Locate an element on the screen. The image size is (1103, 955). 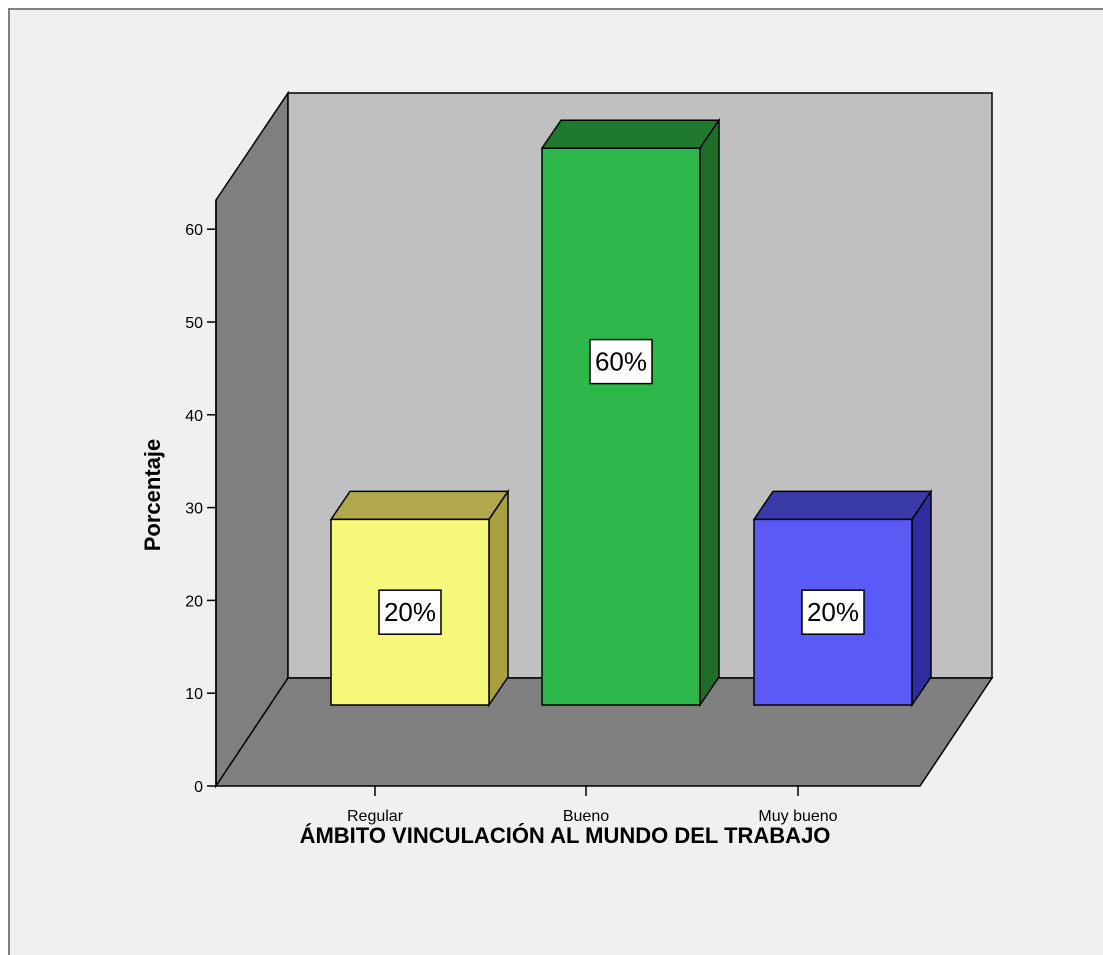
y-axis-ticks: 0 10 20 30 40 50 60 is located at coordinates (200, 509).